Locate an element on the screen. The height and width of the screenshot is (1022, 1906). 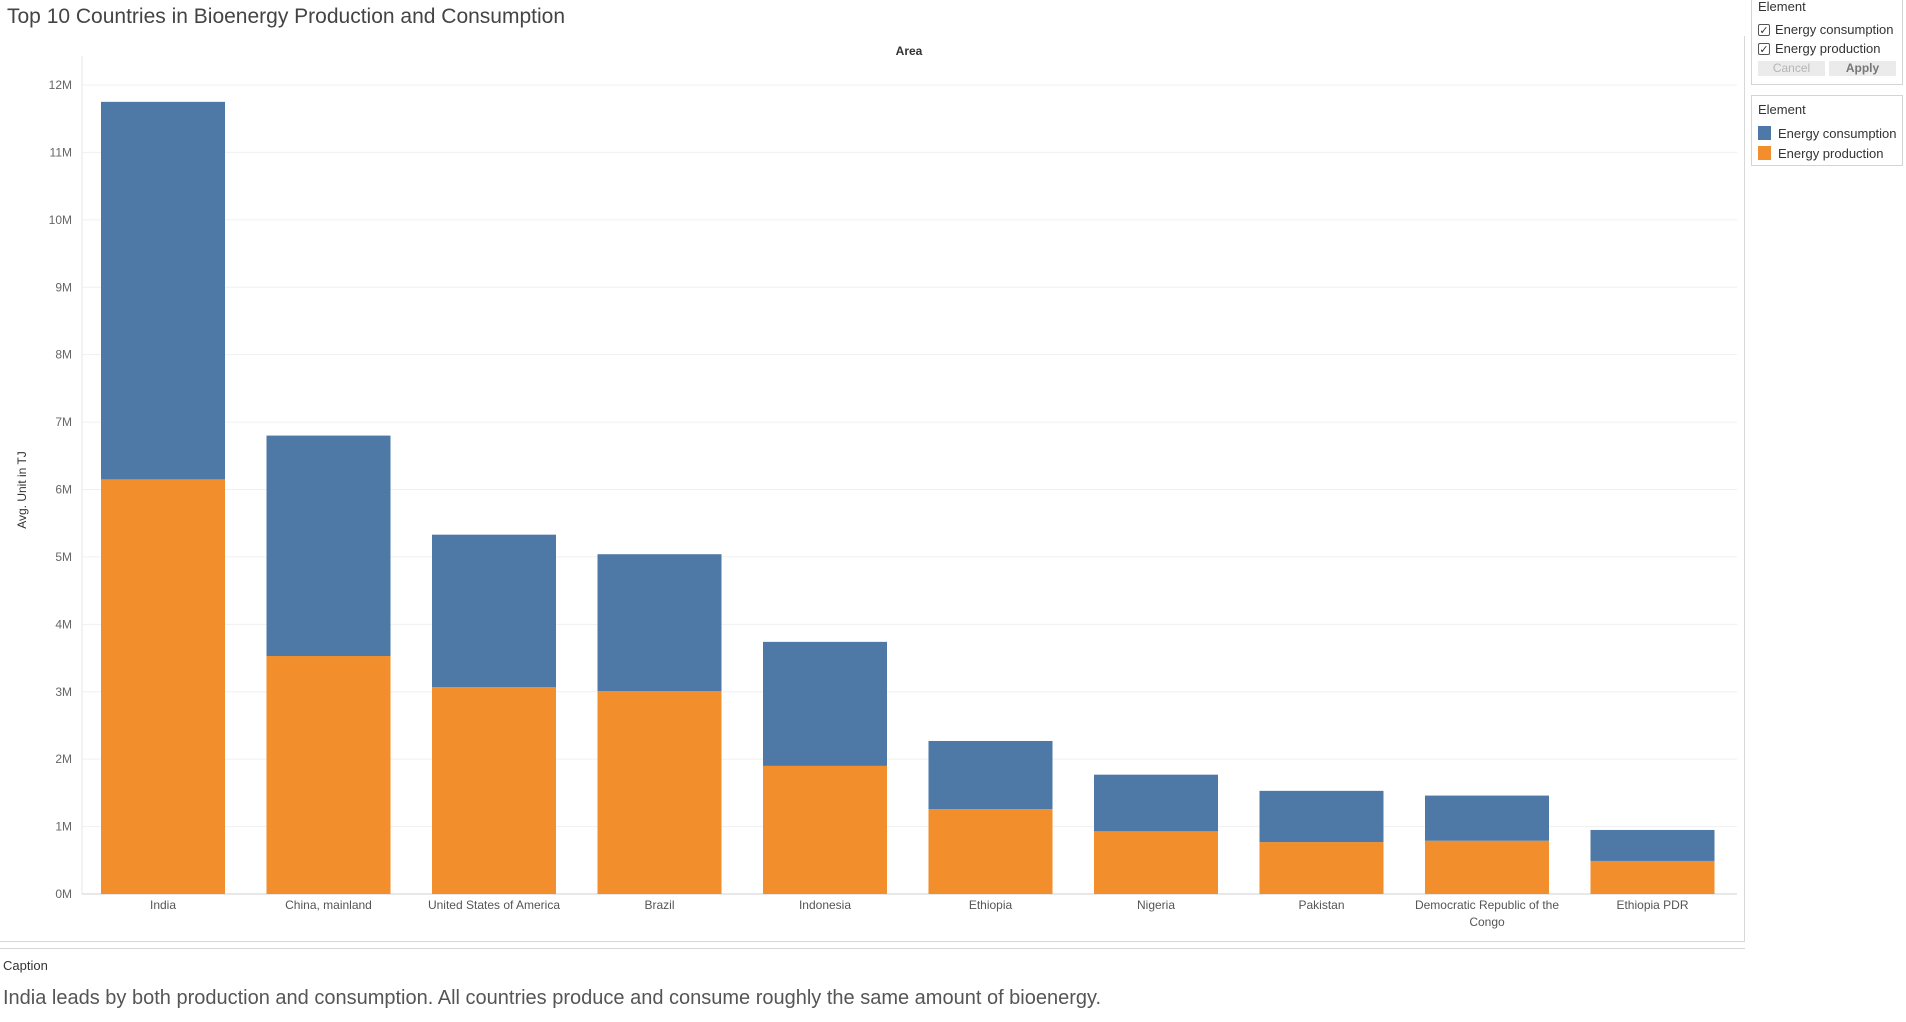
apply-button: Apply is located at coordinates (1862, 68).